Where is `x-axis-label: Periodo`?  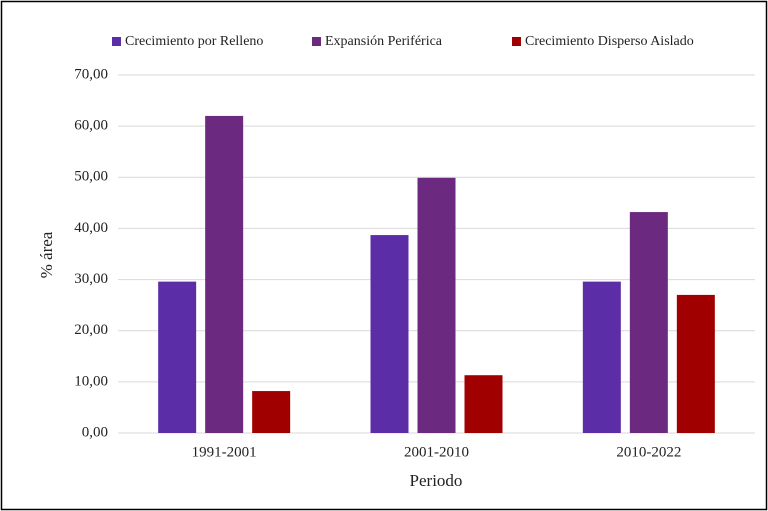
x-axis-label: Periodo is located at coordinates (436, 480).